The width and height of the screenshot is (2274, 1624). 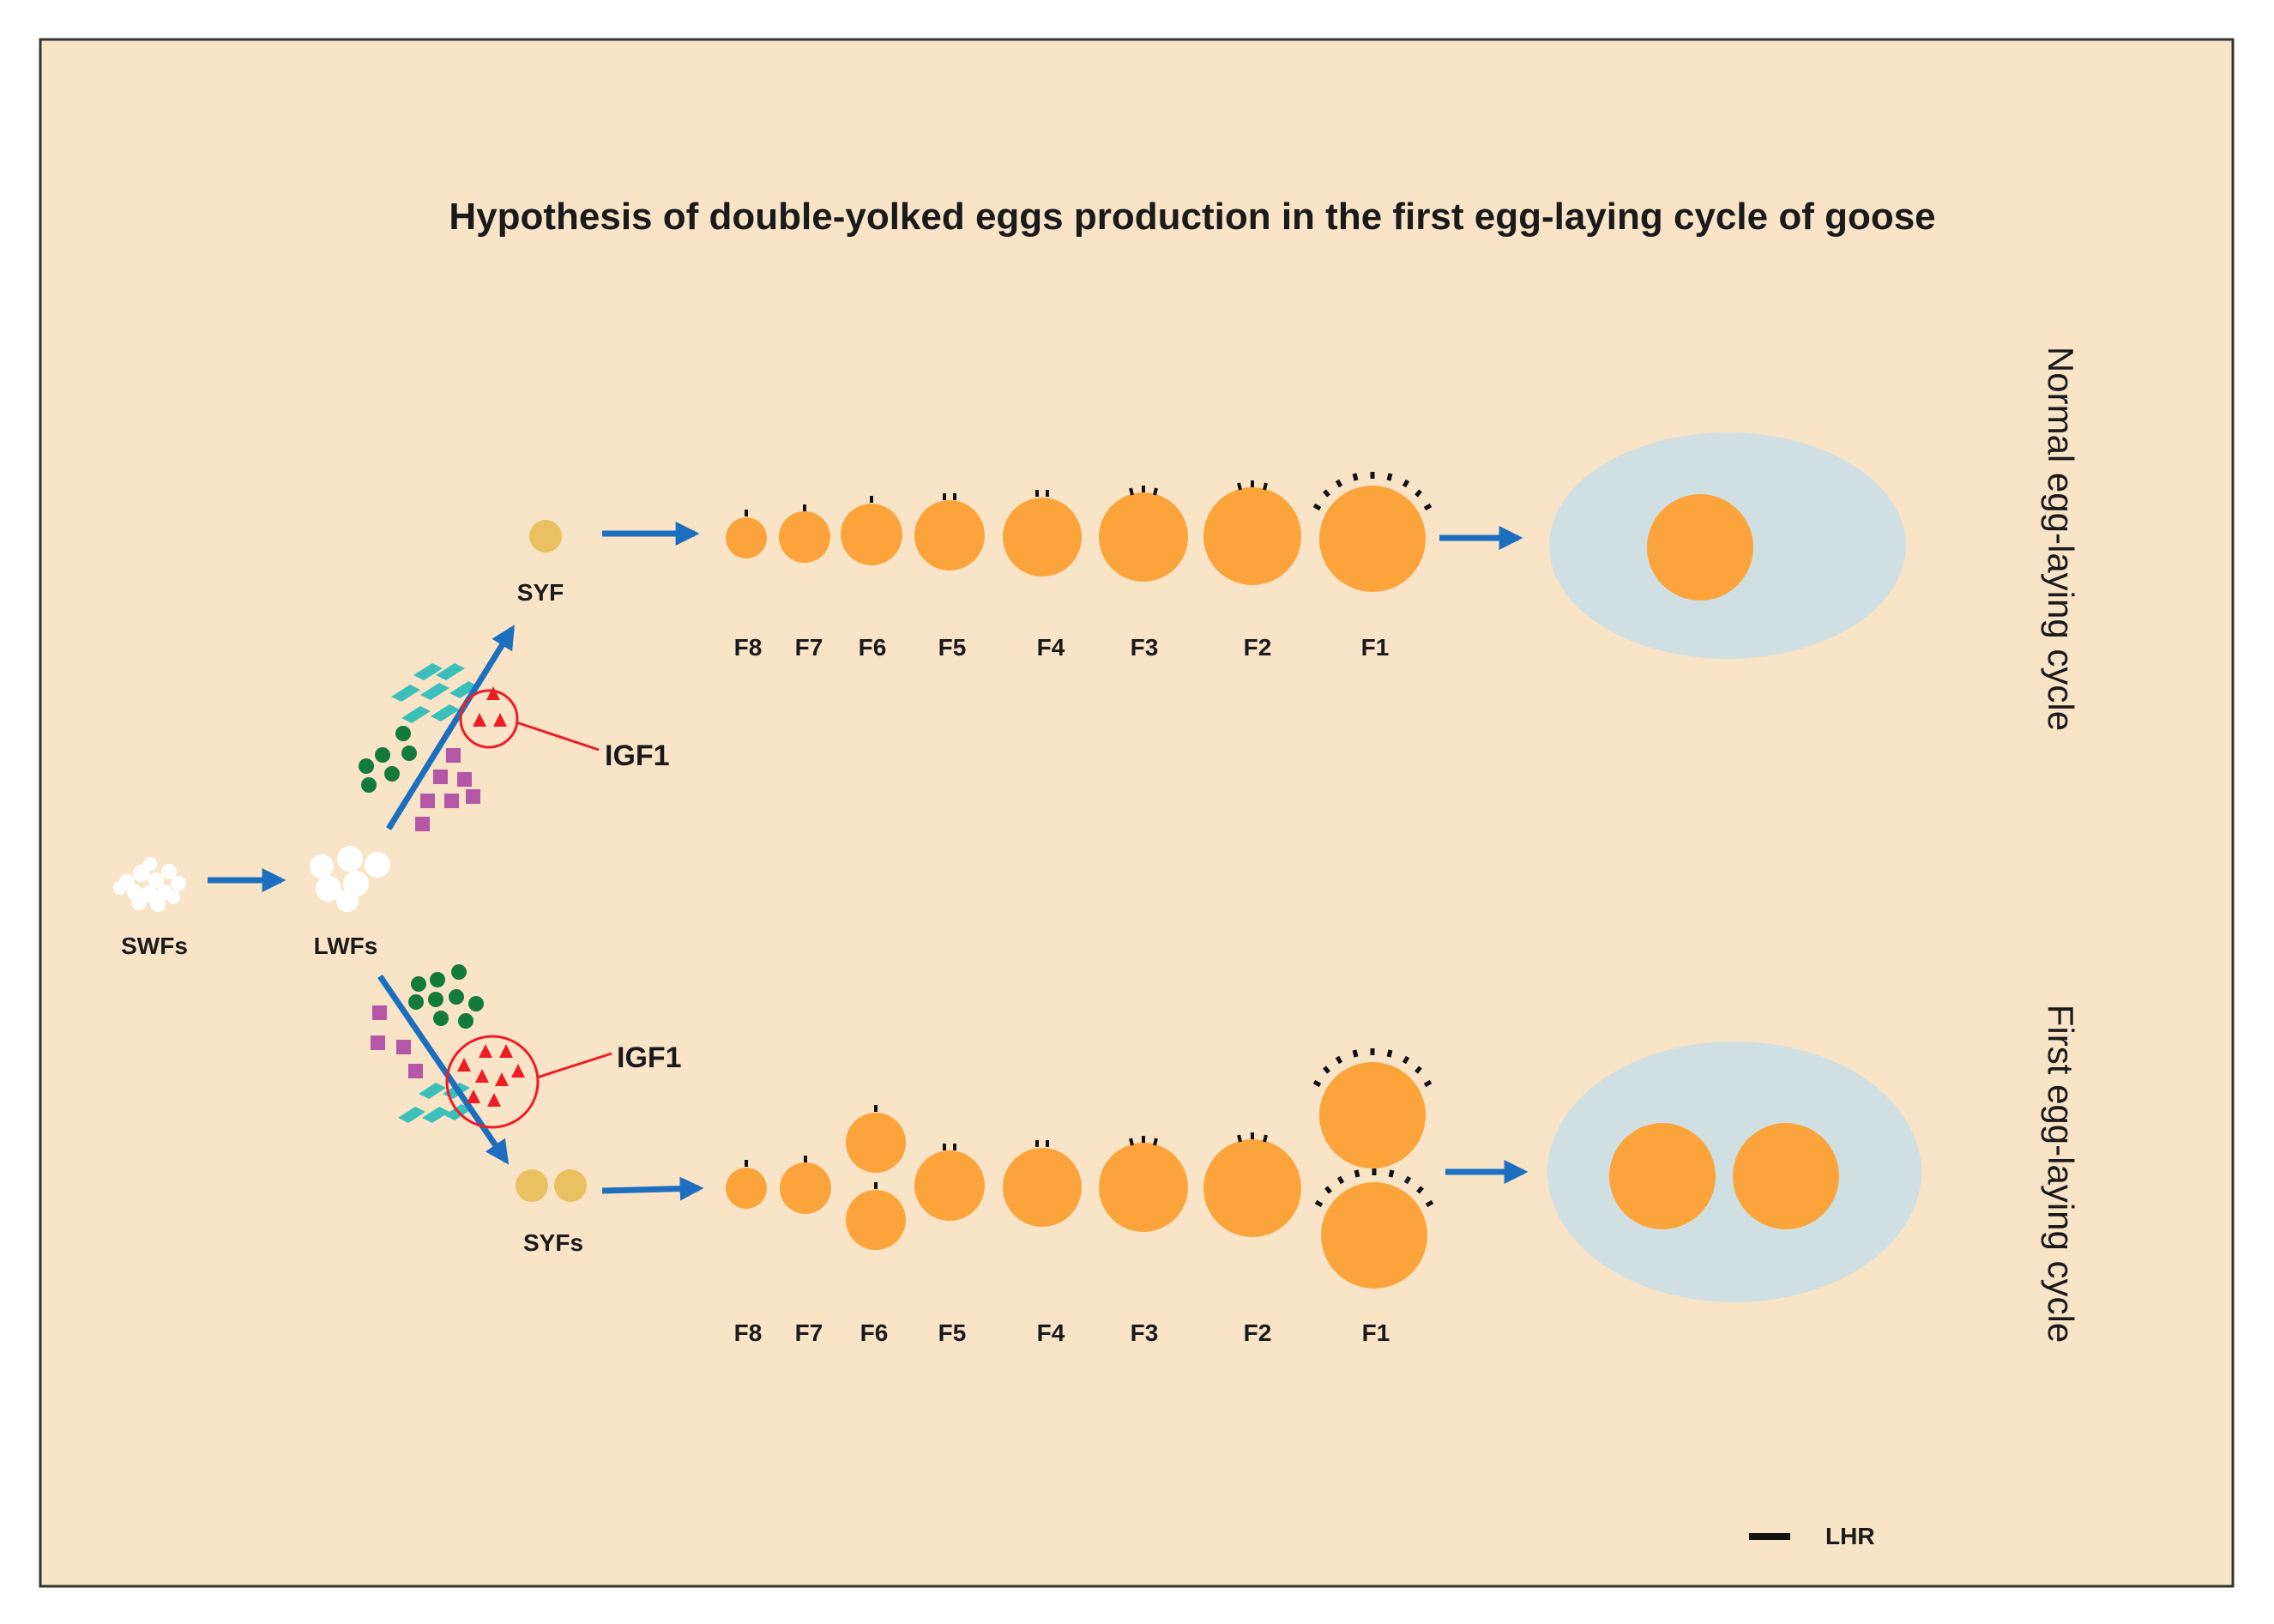 What do you see at coordinates (2061, 1174) in the screenshot?
I see `first-cycle-side-label: First egg-laying cycle` at bounding box center [2061, 1174].